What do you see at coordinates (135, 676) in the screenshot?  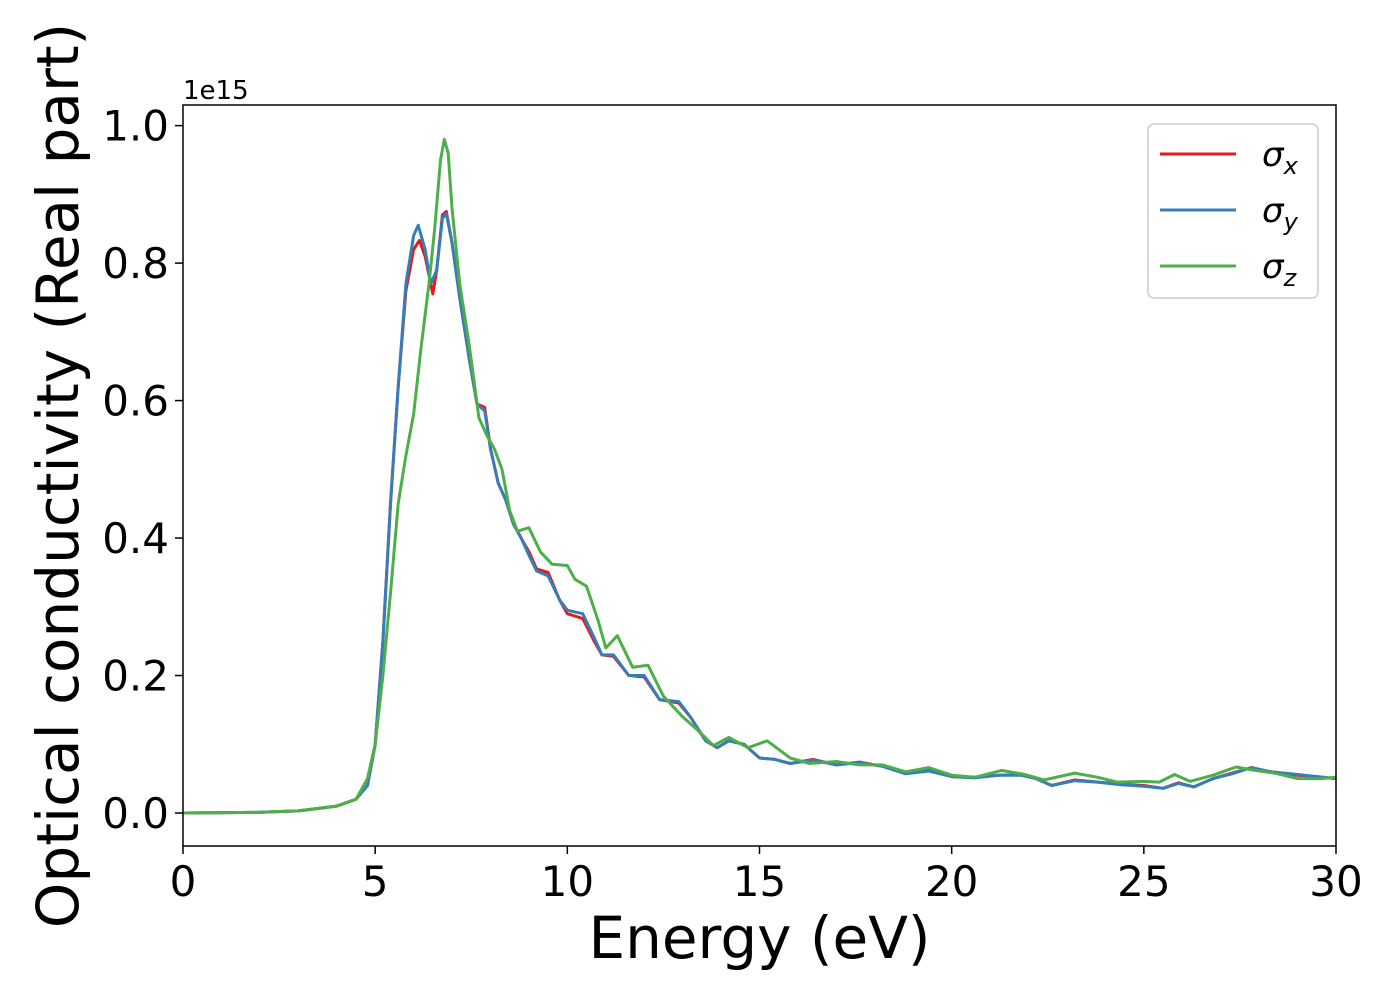 I see `y-tick-label: 0.2` at bounding box center [135, 676].